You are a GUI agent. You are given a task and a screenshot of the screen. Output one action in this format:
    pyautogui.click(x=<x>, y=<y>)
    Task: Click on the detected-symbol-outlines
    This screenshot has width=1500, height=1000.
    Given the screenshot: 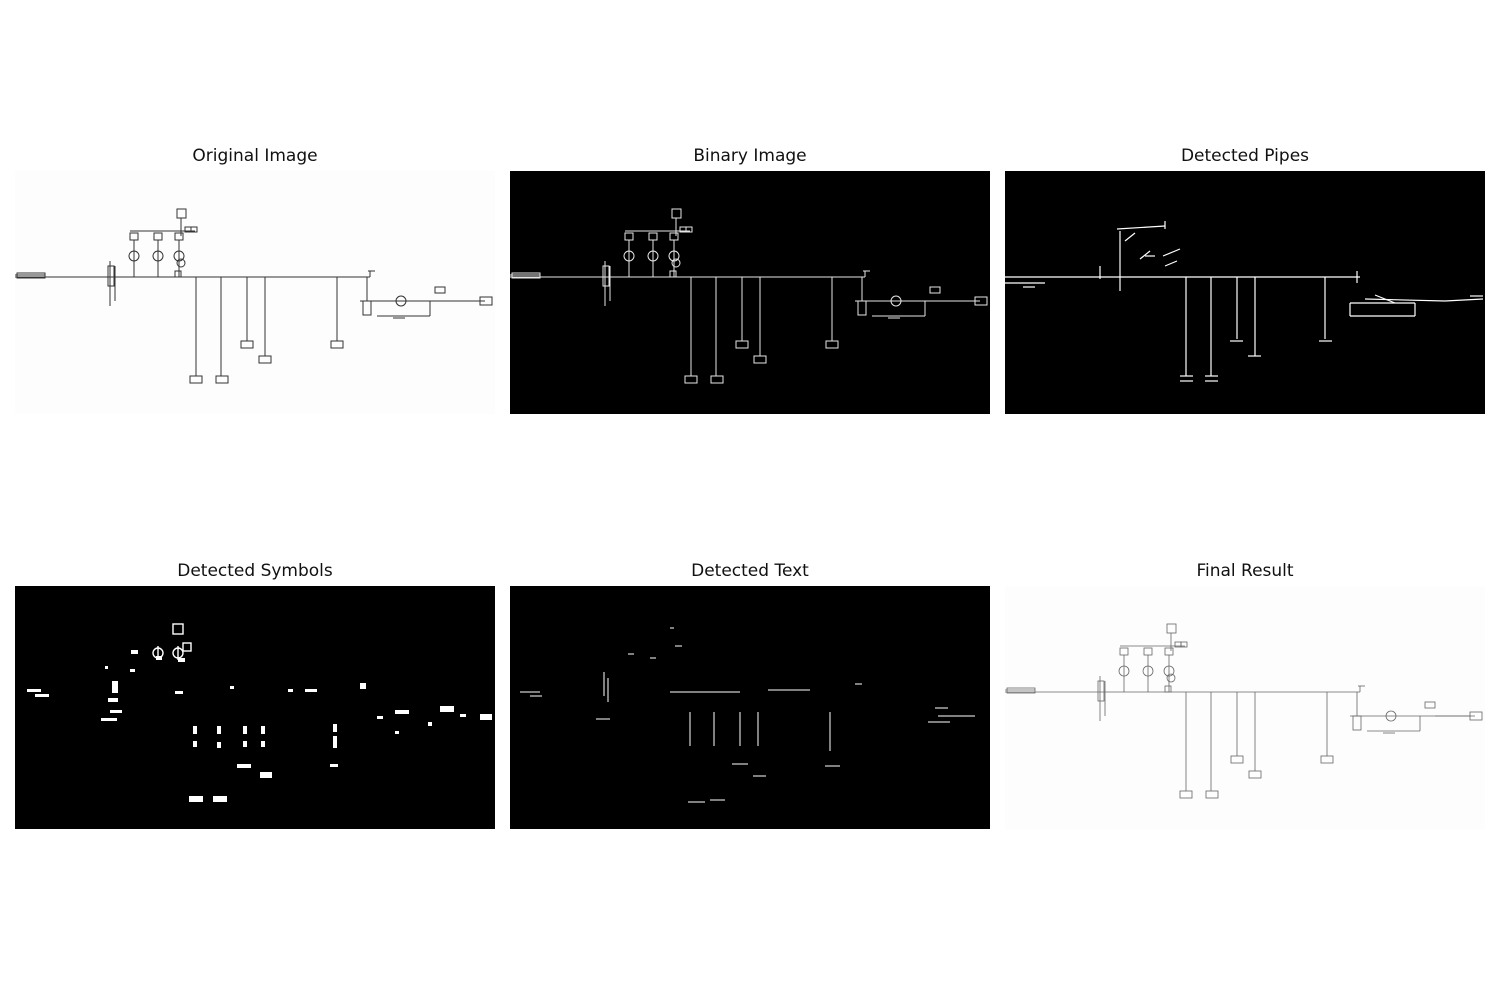 What is the action you would take?
    pyautogui.click(x=172, y=641)
    